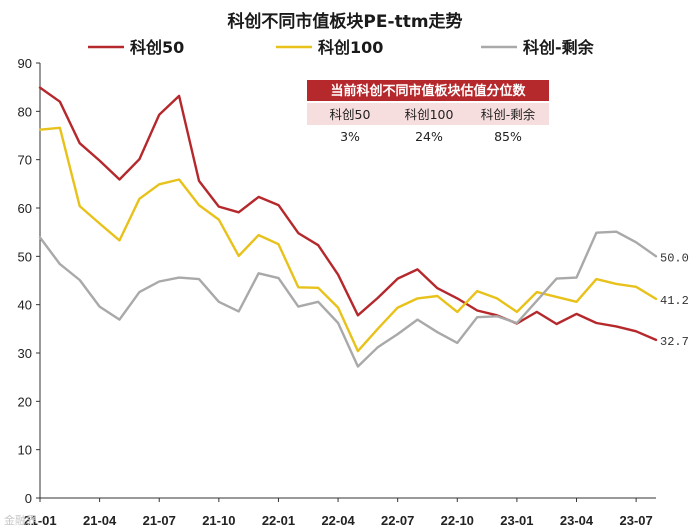 This screenshot has width=691, height=530. What do you see at coordinates (20, 520) in the screenshot?
I see `watermark: 金融界` at bounding box center [20, 520].